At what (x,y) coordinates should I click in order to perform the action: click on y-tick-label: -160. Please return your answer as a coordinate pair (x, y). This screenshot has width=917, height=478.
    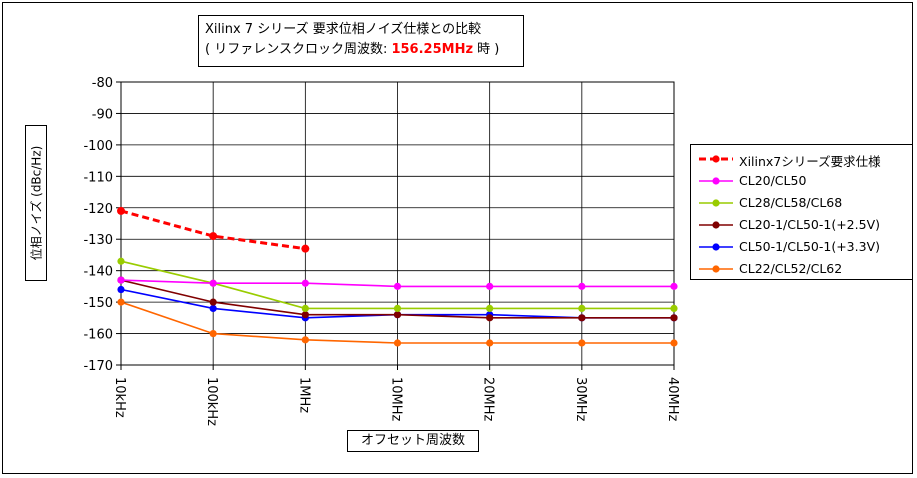
    Looking at the image, I should click on (98, 335).